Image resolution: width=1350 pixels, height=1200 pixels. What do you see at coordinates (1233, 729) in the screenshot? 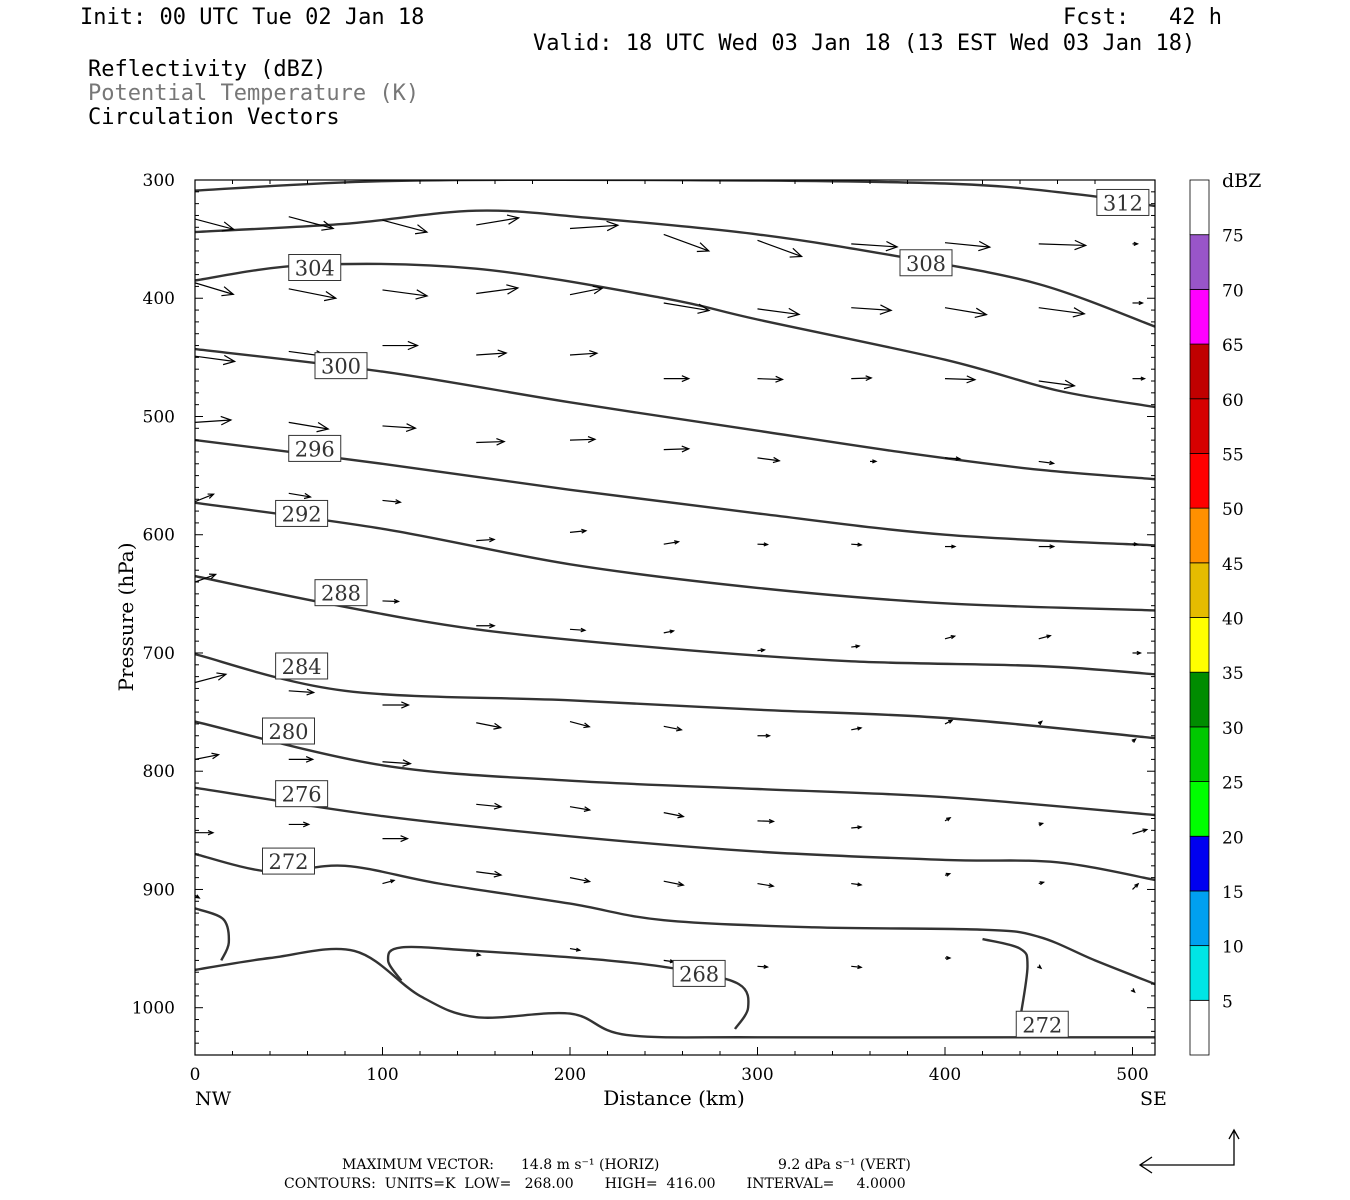
I see `colorbar-label: 30` at bounding box center [1233, 729].